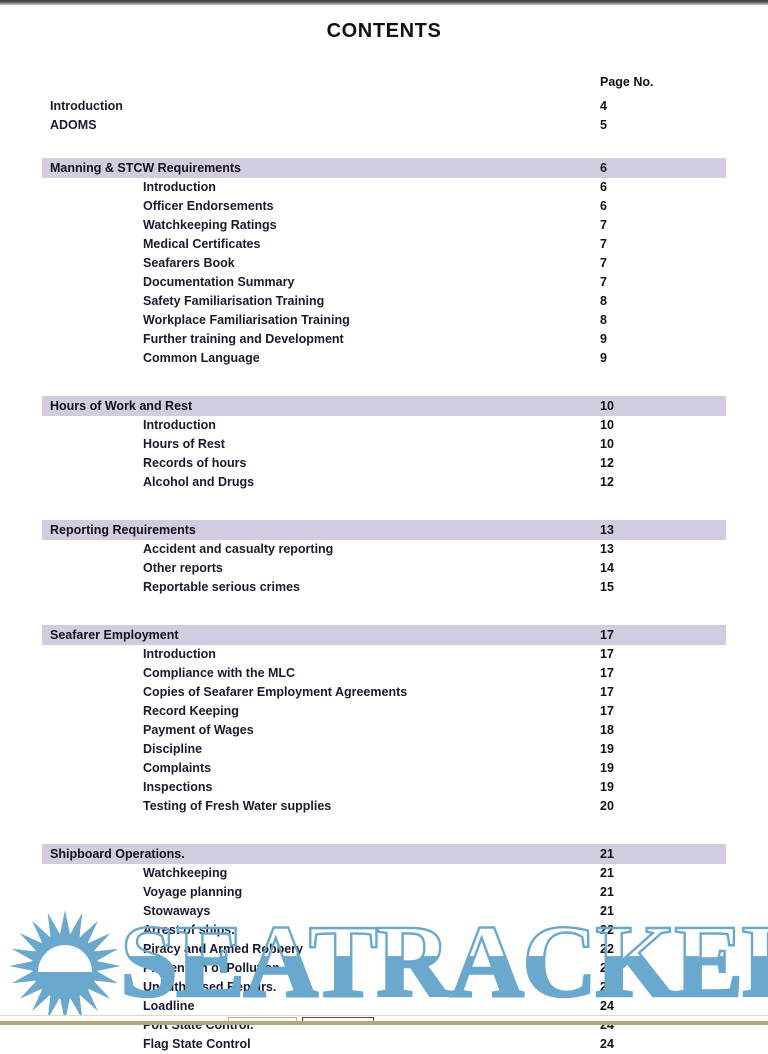 The height and width of the screenshot is (1054, 768). I want to click on toc-entry-title: Unauthorised Repairs., so click(210, 987).